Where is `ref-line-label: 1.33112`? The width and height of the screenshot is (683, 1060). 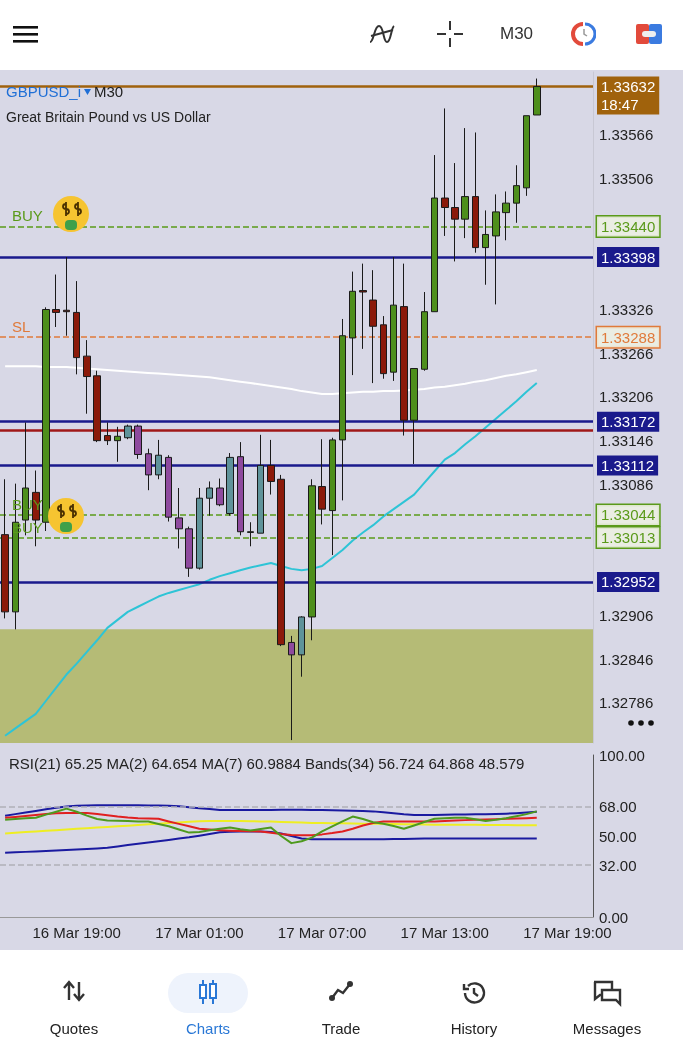
ref-line-label: 1.33112 is located at coordinates (628, 465).